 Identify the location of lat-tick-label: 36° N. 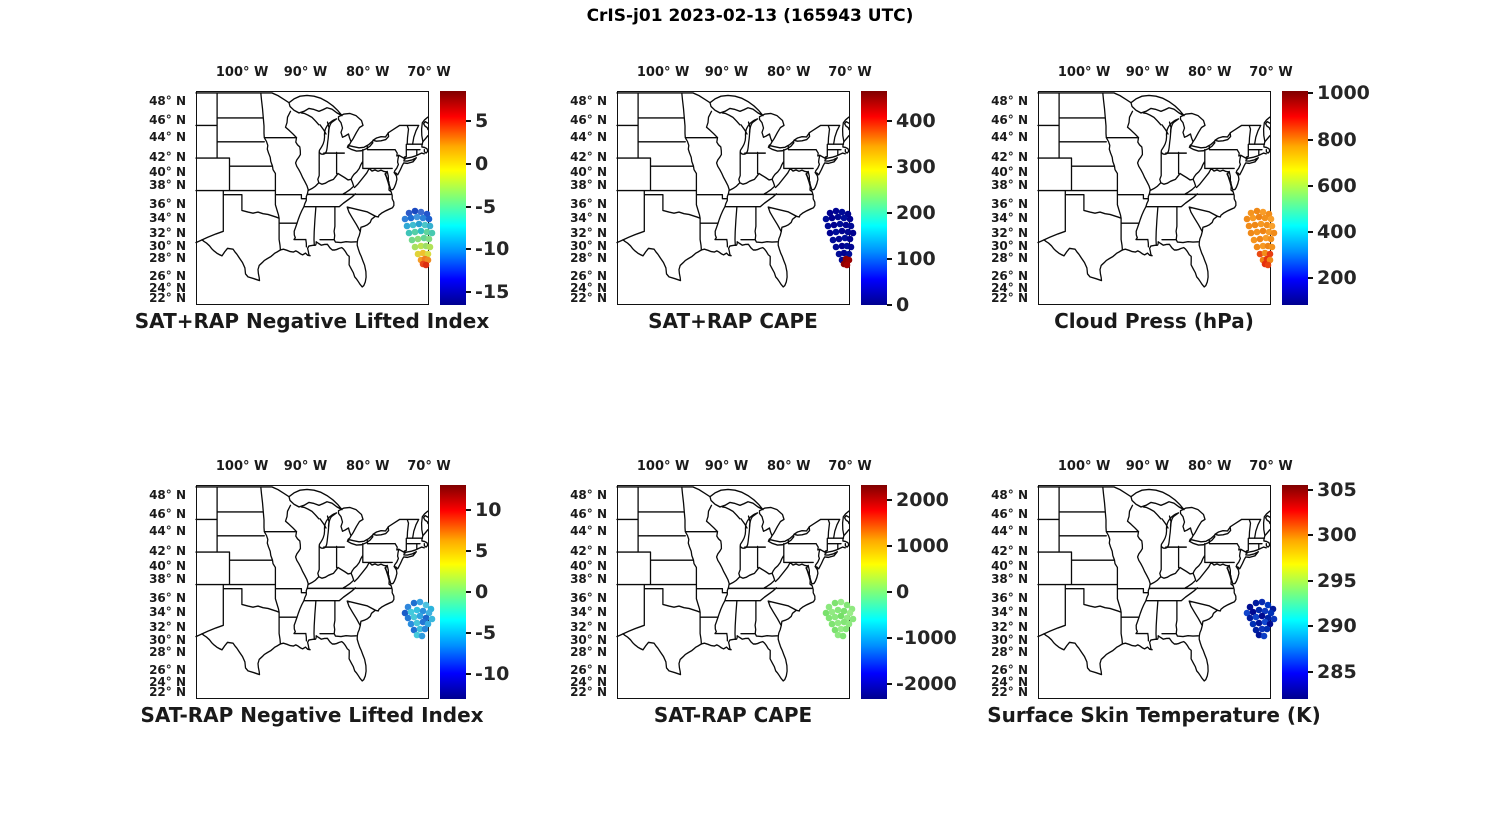
(1009, 597).